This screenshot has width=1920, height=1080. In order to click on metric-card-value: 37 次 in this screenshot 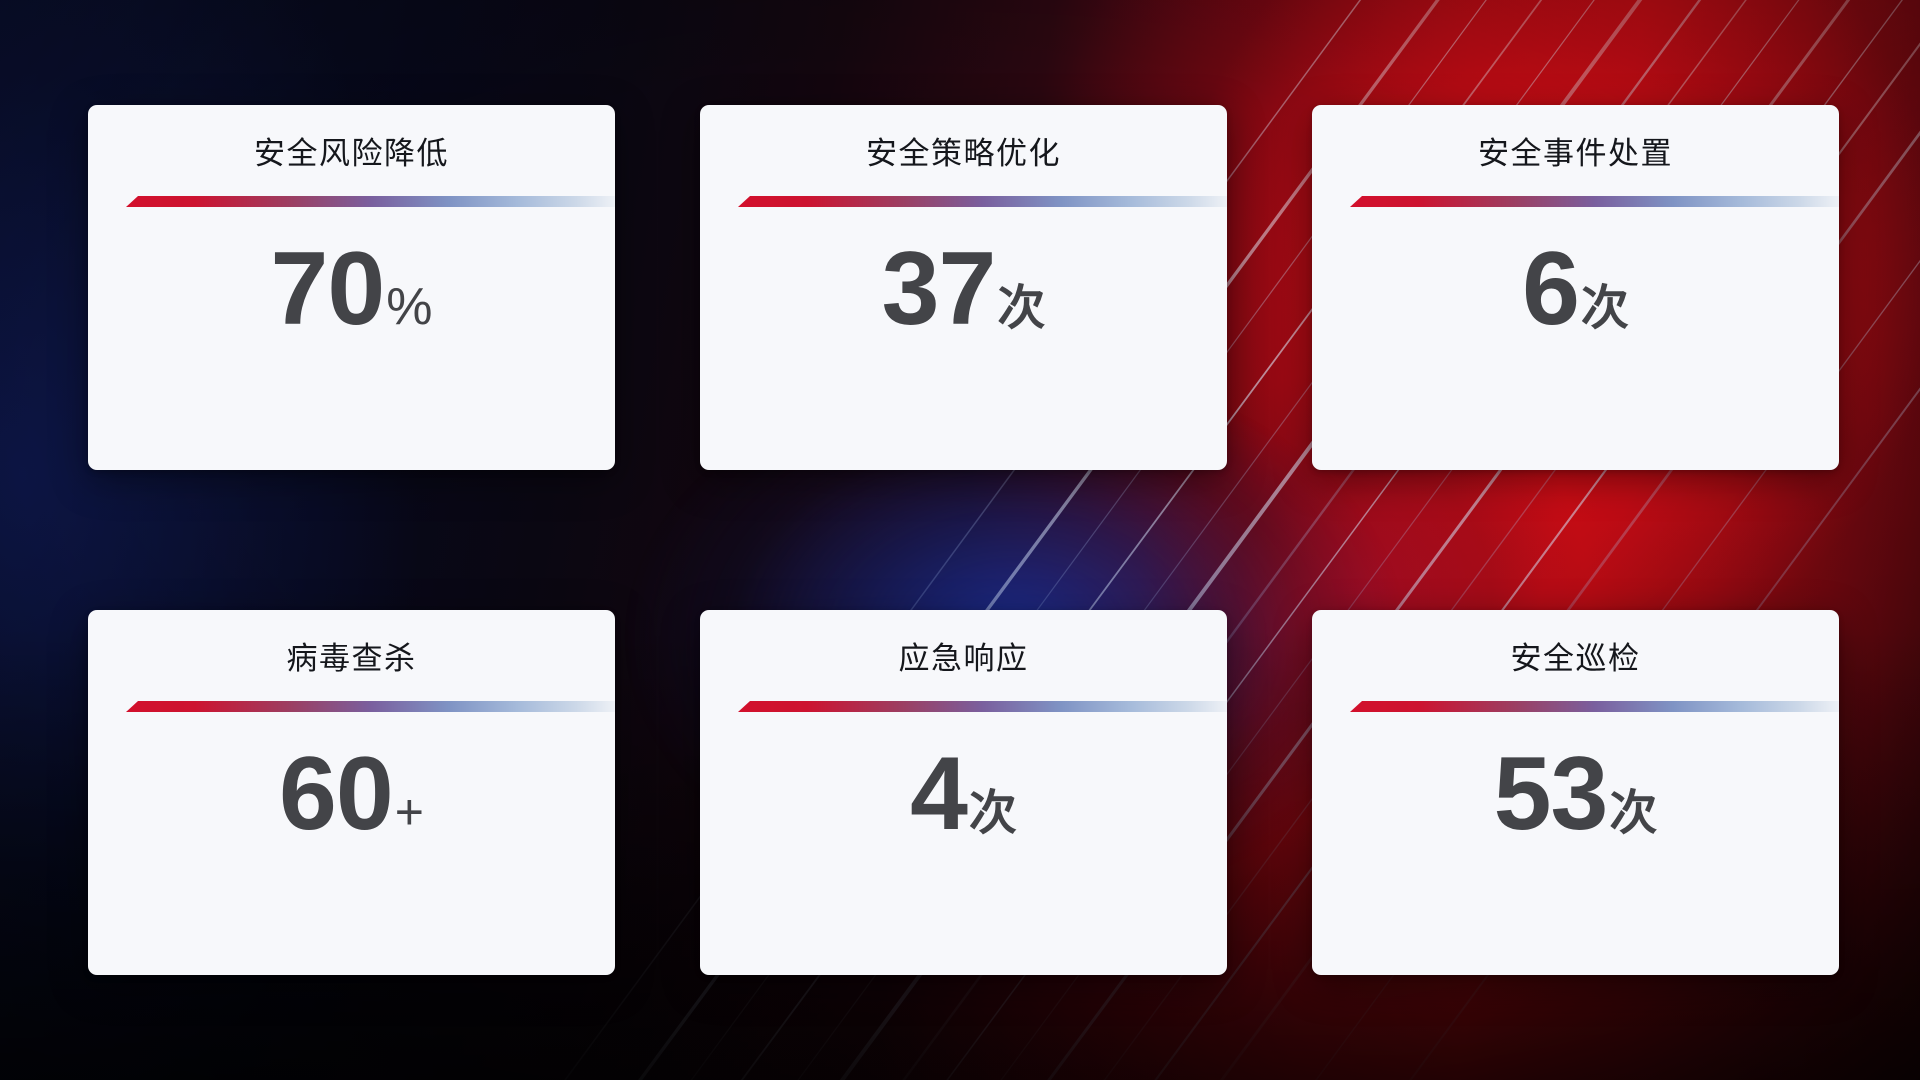, I will do `click(963, 289)`.